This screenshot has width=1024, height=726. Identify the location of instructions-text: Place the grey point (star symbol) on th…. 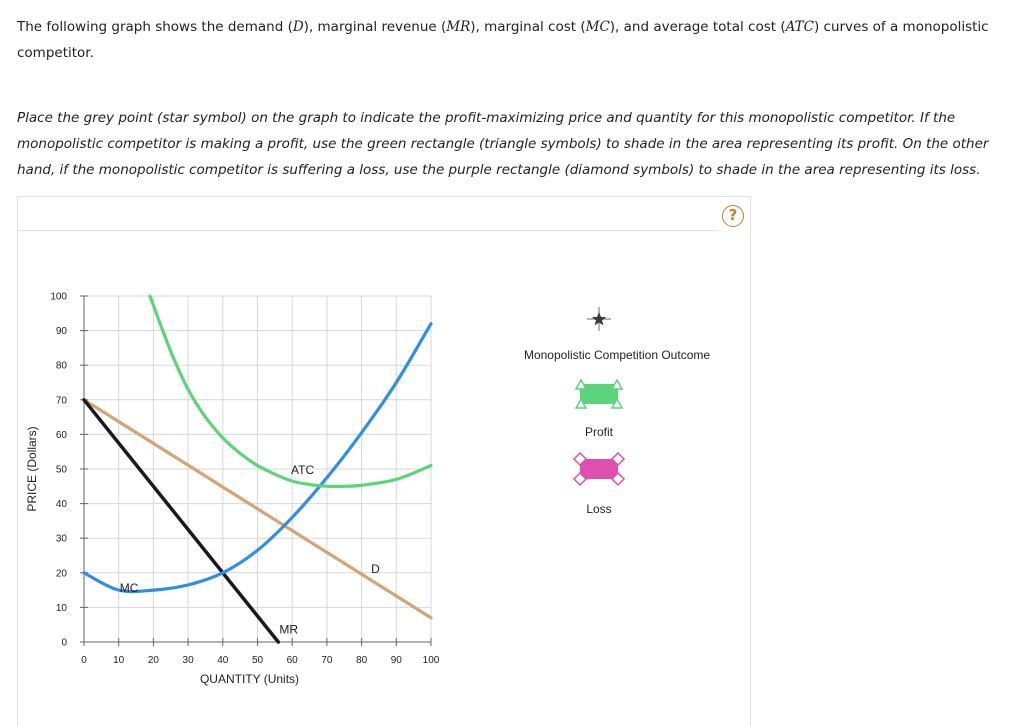
(503, 144).